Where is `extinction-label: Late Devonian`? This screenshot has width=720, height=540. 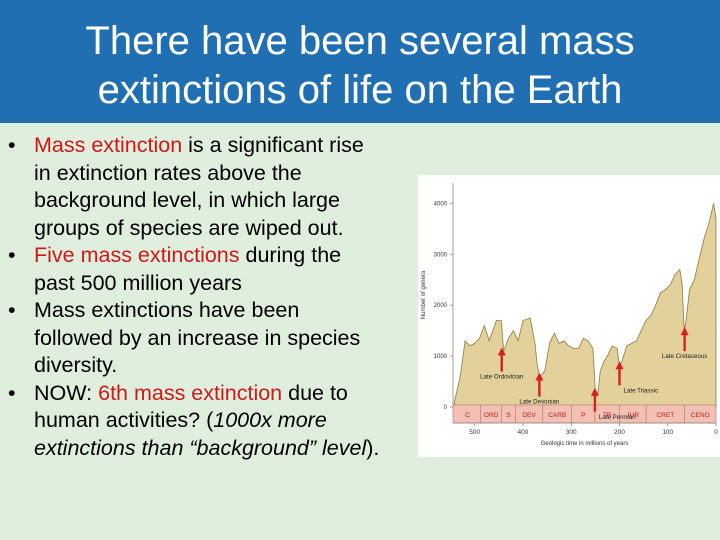
extinction-label: Late Devonian is located at coordinates (539, 401).